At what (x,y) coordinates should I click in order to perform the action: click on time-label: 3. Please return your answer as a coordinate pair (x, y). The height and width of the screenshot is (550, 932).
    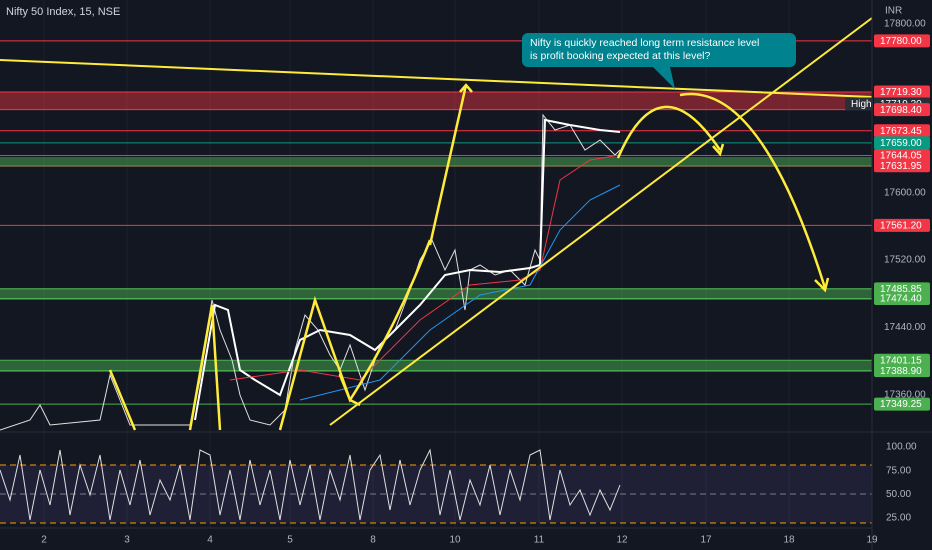
    Looking at the image, I should click on (127, 540).